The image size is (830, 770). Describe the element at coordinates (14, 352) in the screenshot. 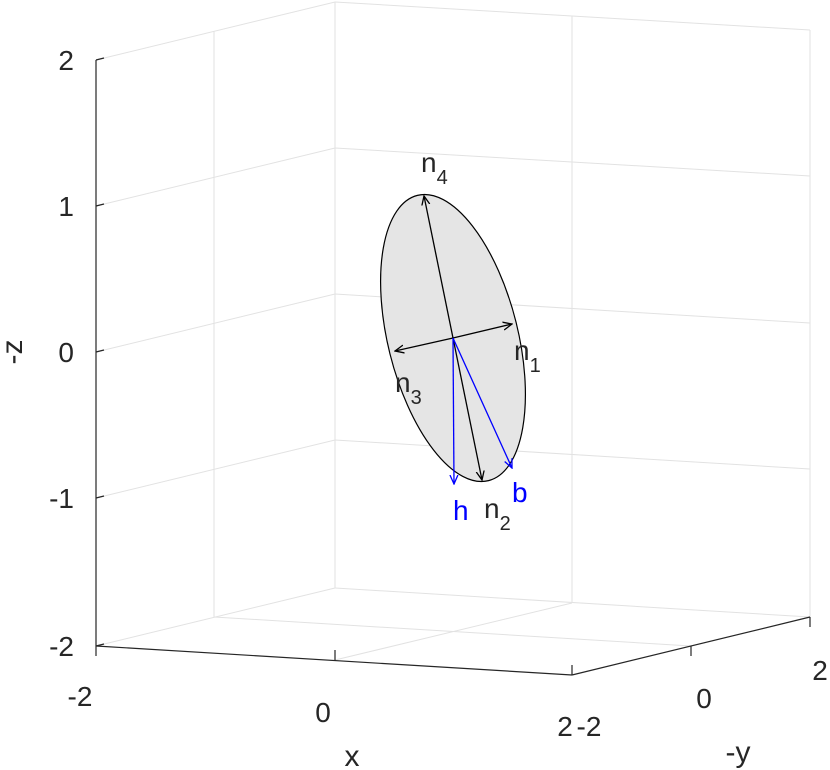

I see `z-axis-label: -z` at that location.